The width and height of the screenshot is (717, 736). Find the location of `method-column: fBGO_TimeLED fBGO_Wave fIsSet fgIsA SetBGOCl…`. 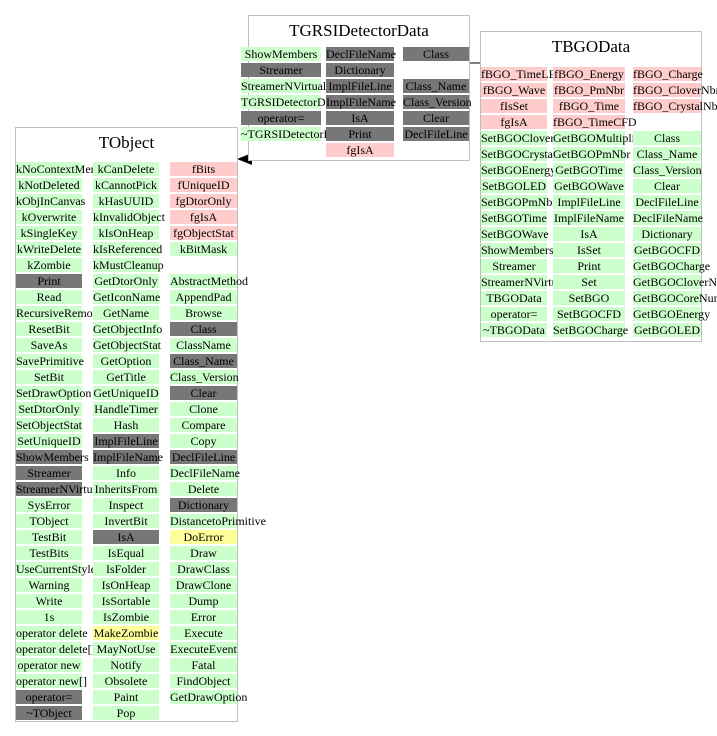

method-column: fBGO_TimeLED fBGO_Wave fIsSet fgIsA SetBGOCl… is located at coordinates (528, 203).